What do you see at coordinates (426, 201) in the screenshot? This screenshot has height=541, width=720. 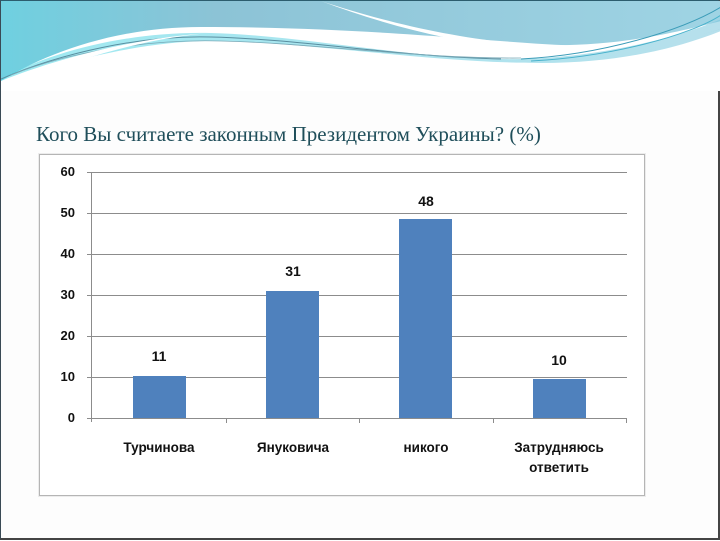 I see `bar-value-label: 48` at bounding box center [426, 201].